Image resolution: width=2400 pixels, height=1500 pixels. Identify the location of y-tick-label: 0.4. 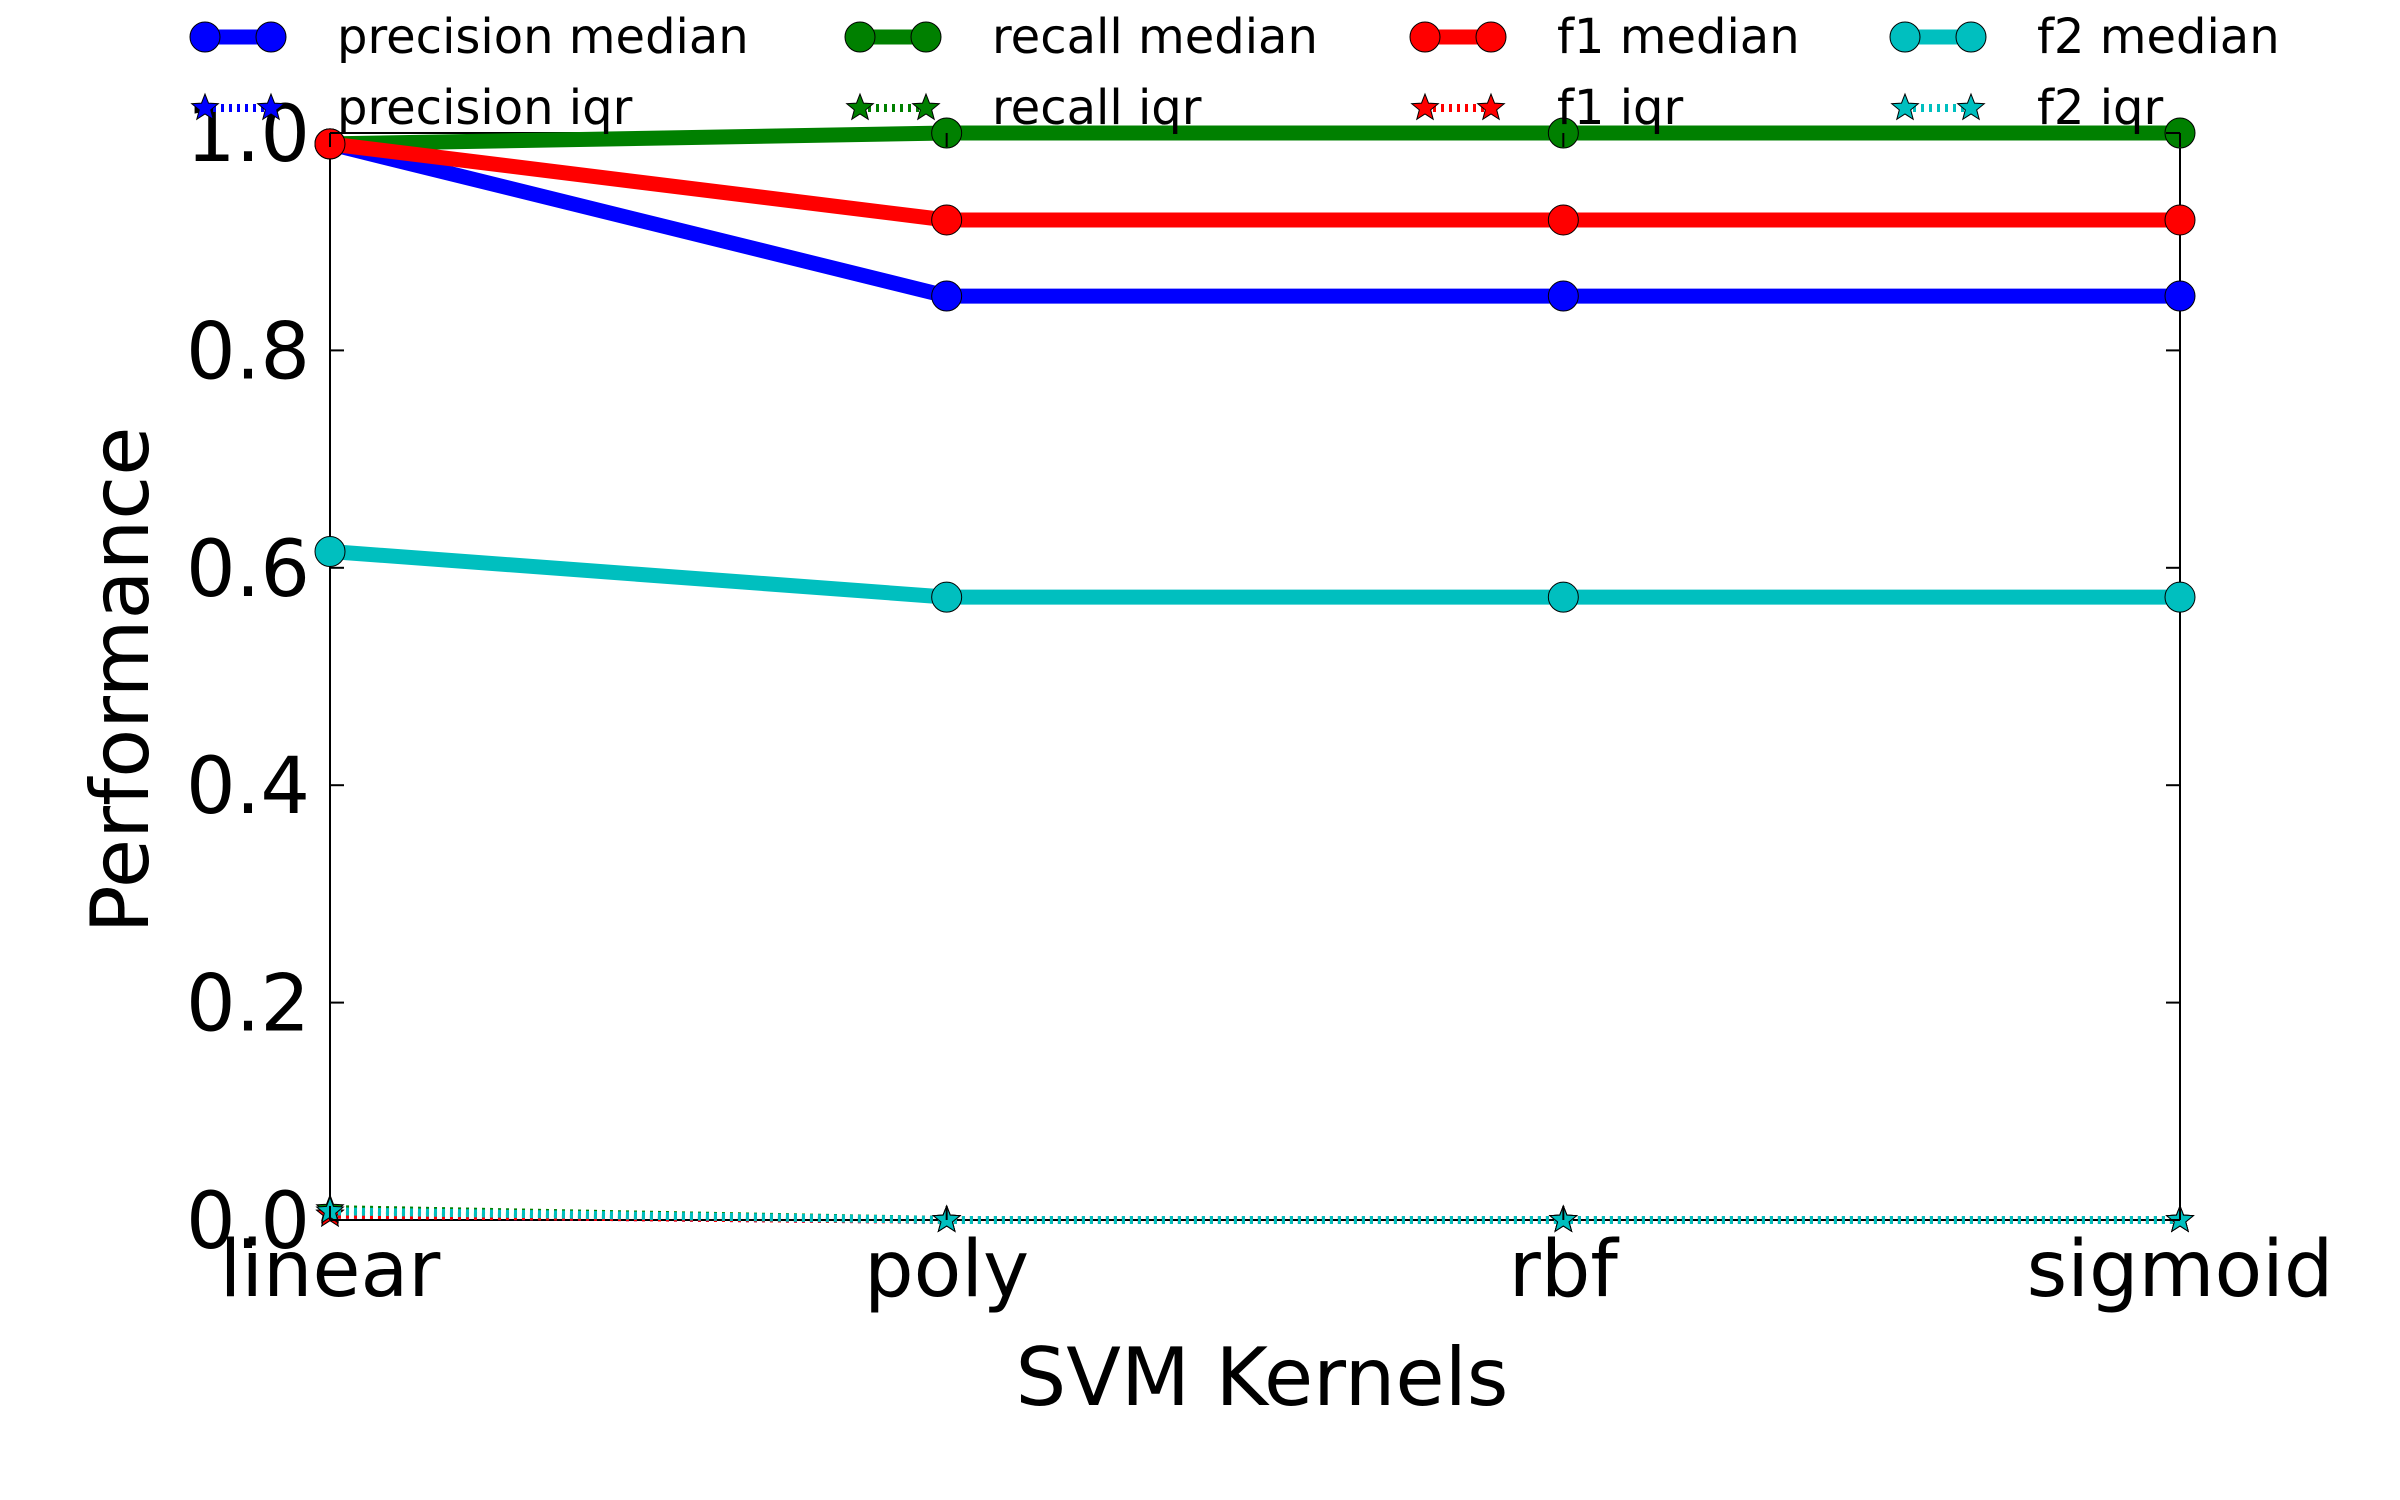
(248, 787).